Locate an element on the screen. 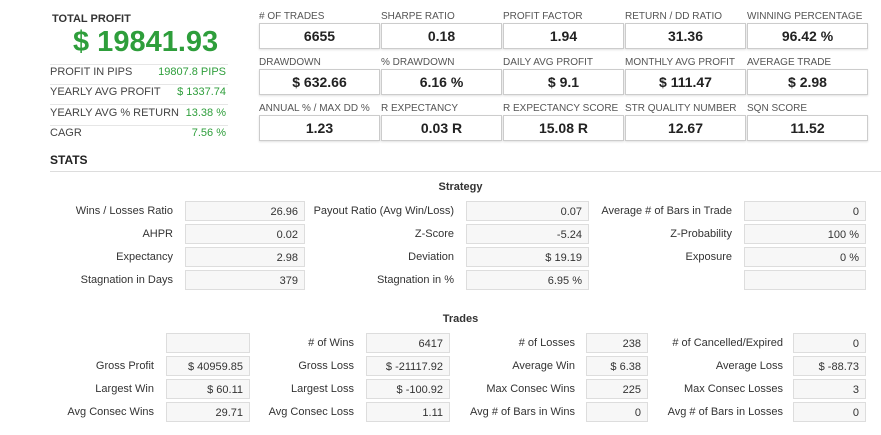  trades-label: Average Loss is located at coordinates (749, 366).